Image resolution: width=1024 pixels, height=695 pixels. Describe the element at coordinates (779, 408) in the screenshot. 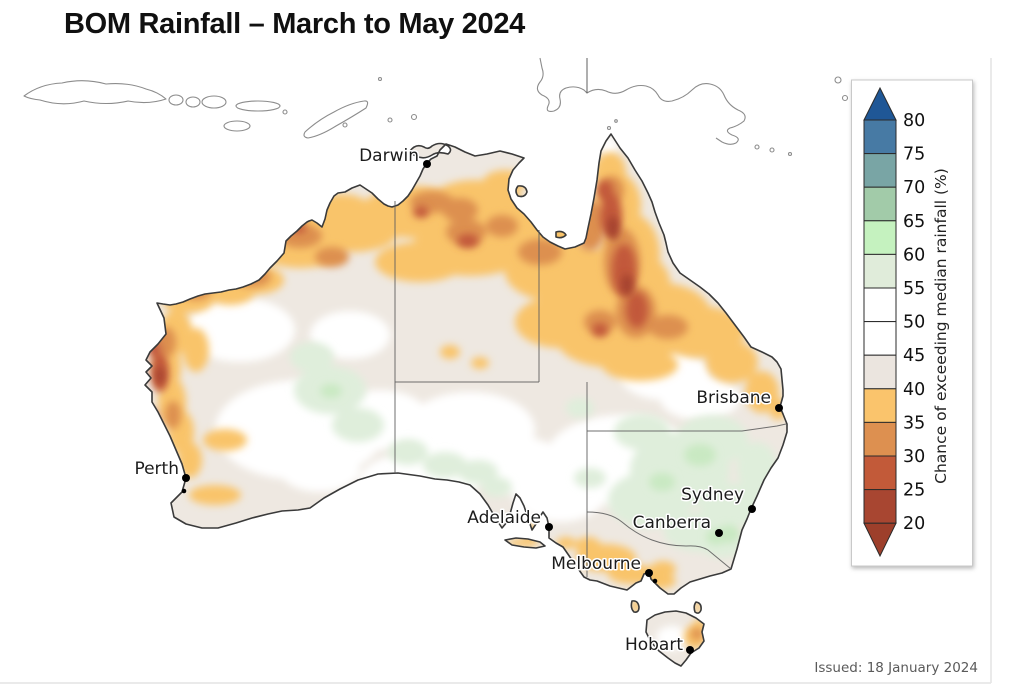

I see `city-dot-brisbane` at that location.